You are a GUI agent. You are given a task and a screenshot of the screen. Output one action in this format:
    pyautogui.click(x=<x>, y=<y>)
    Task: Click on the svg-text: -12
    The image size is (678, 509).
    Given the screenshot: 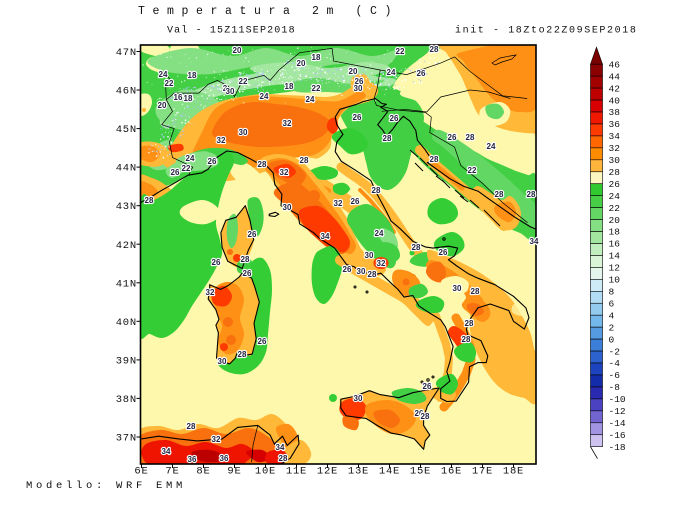 What is the action you would take?
    pyautogui.click(x=617, y=411)
    